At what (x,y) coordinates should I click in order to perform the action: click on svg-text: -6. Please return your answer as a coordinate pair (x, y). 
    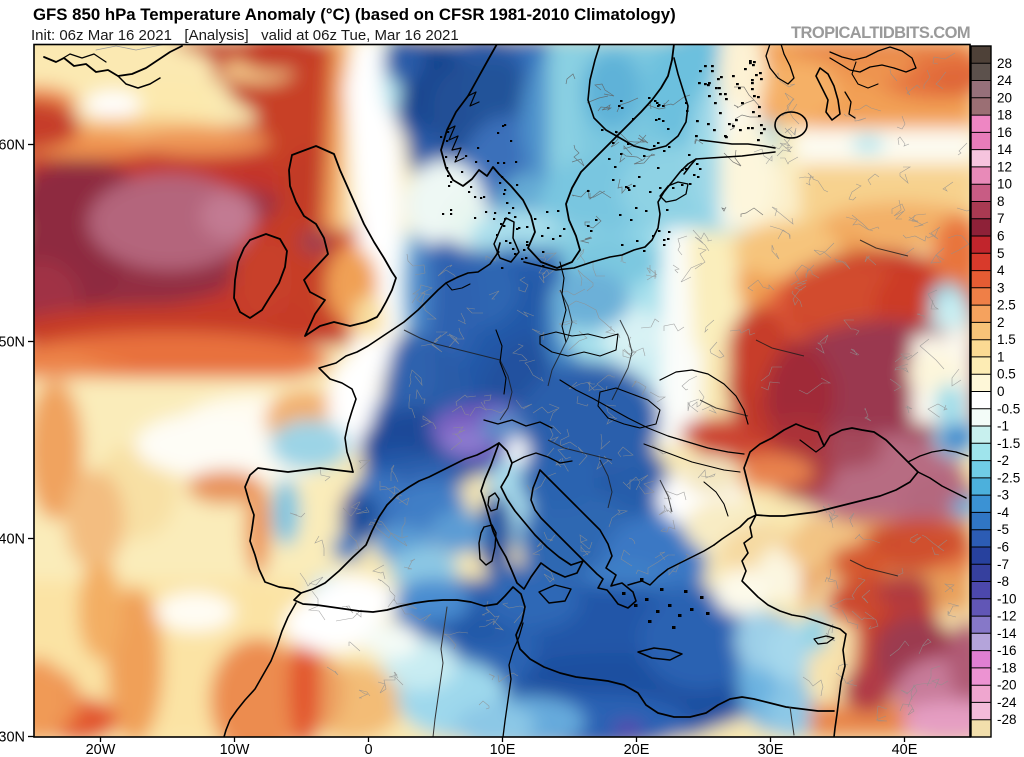
    Looking at the image, I should click on (1003, 547).